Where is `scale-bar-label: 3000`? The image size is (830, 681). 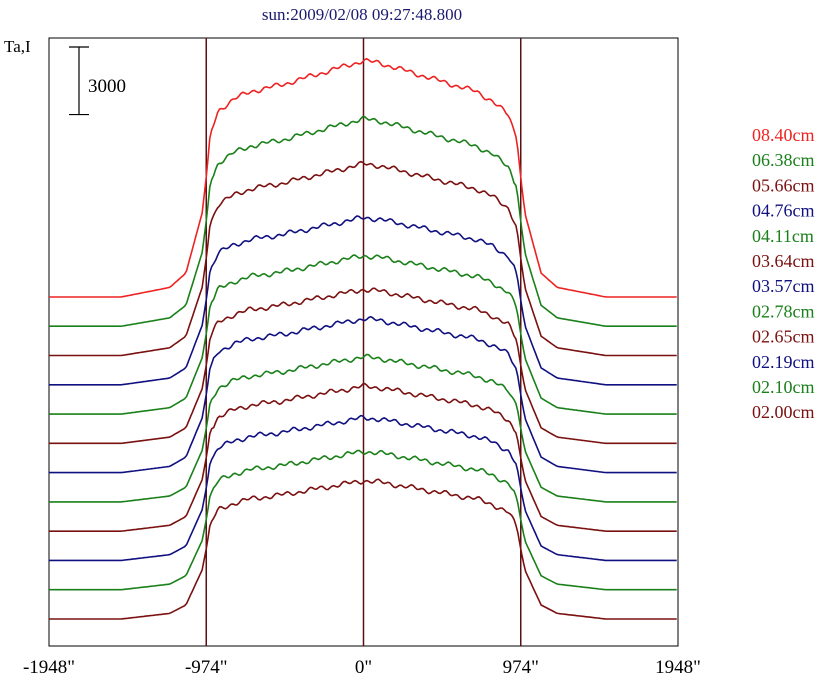
scale-bar-label: 3000 is located at coordinates (107, 86).